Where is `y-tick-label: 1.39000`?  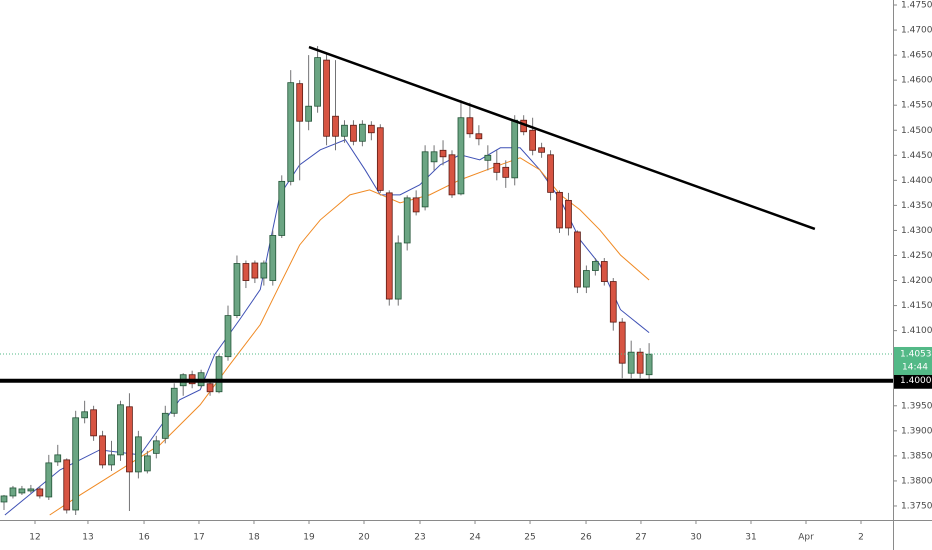
y-tick-label: 1.39000 is located at coordinates (916, 431).